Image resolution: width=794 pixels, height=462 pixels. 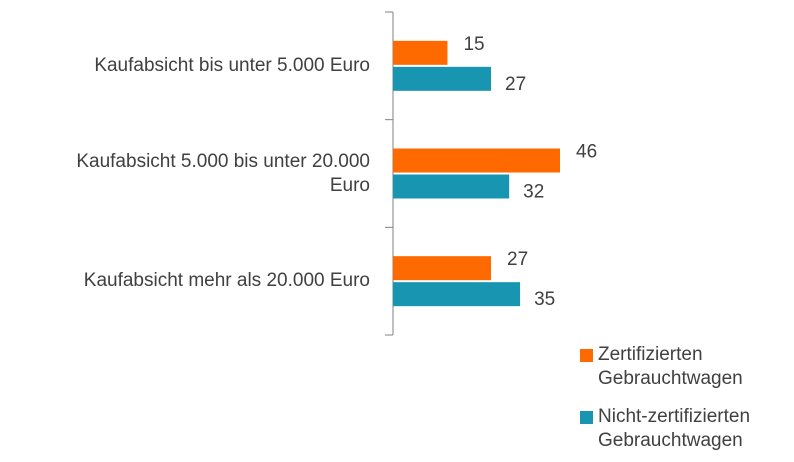 What do you see at coordinates (223, 173) in the screenshot?
I see `category-label: Kaufabsicht 5.000 bis unter 20.000 Euro` at bounding box center [223, 173].